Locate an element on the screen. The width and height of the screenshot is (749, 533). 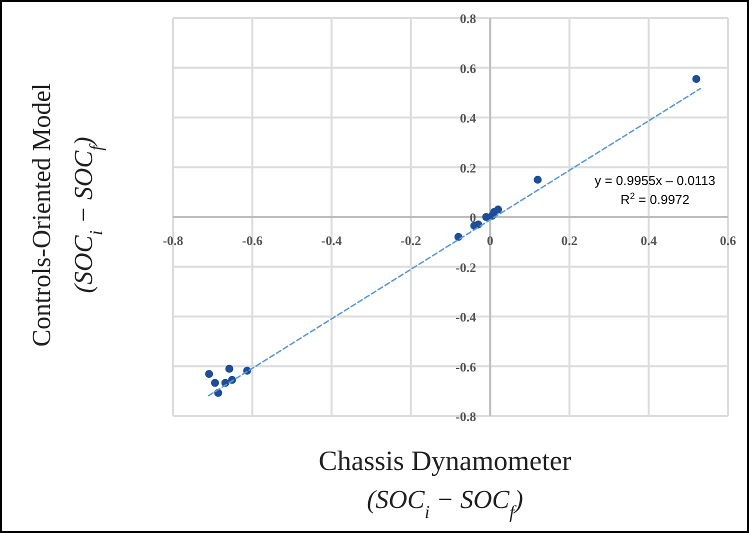
y-tick-label: 0.6 is located at coordinates (468, 68).